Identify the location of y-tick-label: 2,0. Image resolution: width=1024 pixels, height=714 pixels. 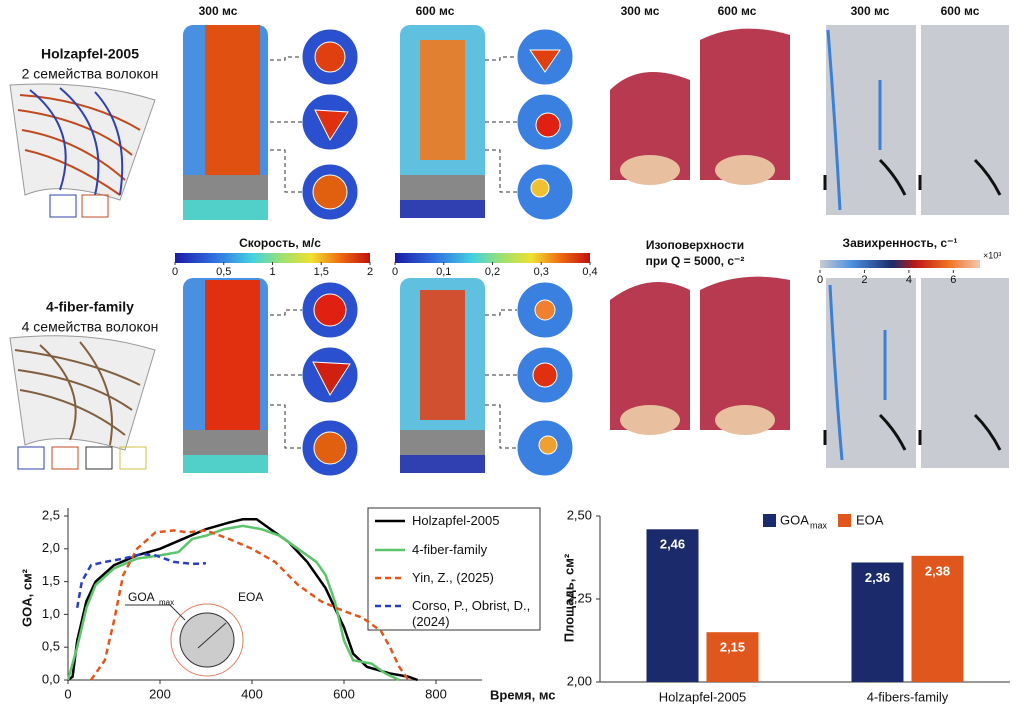
(51, 547).